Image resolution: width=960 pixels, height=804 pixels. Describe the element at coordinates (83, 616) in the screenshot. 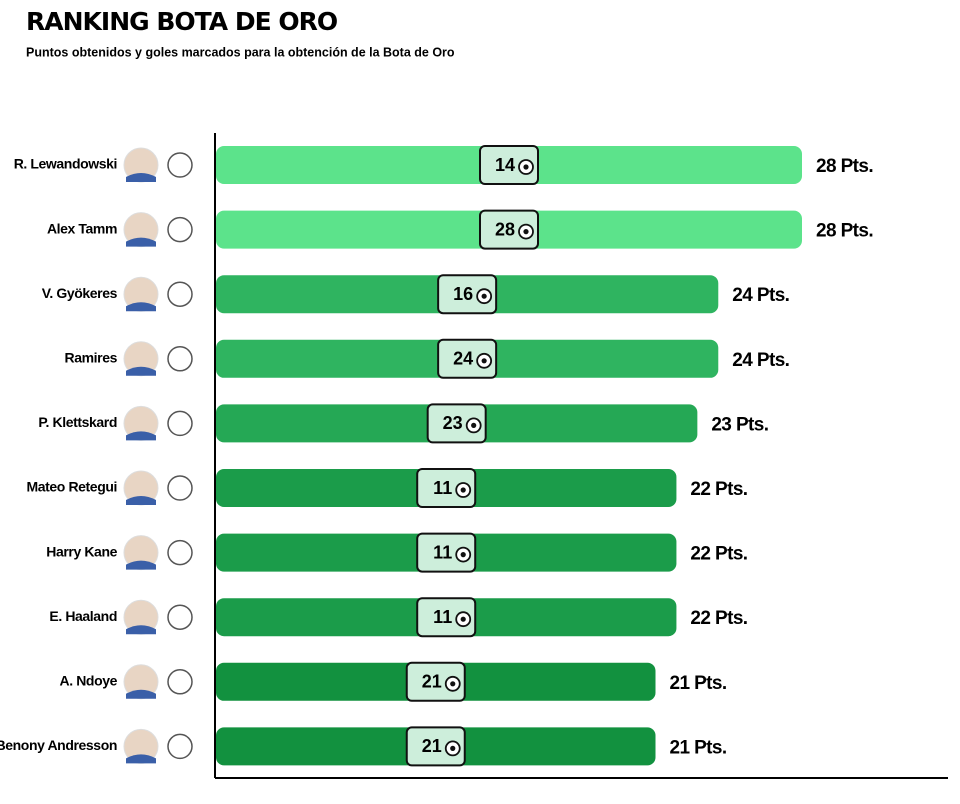

I see `player-name: E. Haaland` at that location.